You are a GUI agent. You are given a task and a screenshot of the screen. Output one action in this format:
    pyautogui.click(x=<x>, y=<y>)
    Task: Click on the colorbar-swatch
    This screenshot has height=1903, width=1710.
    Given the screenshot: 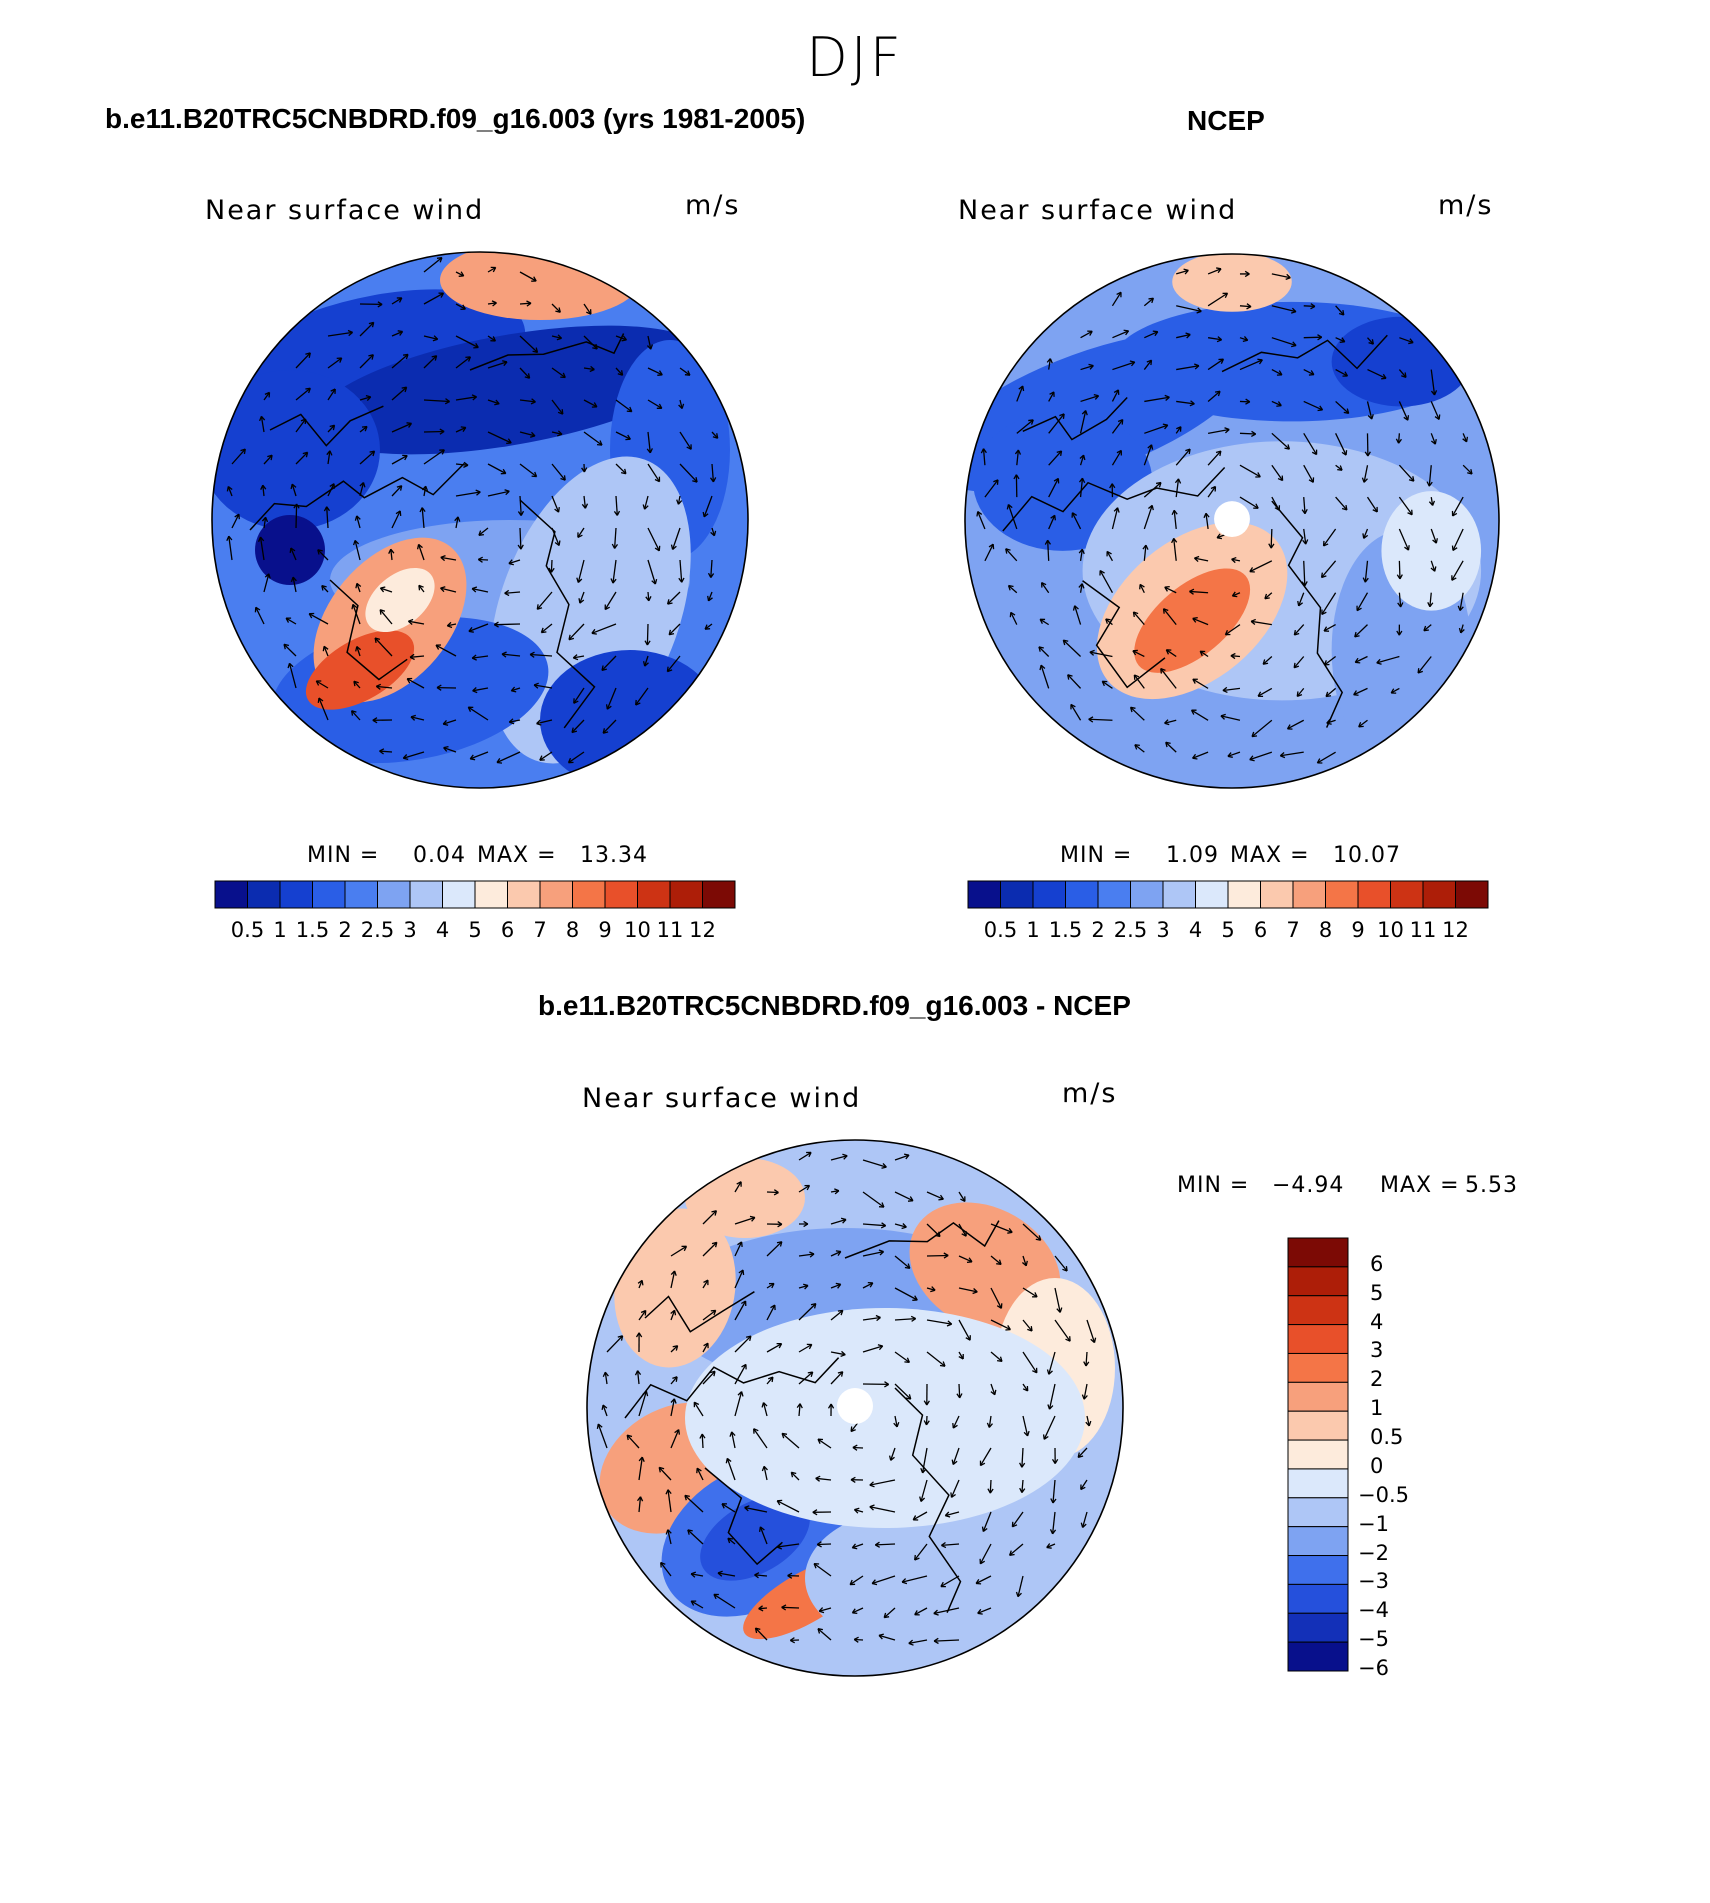 What is the action you would take?
    pyautogui.click(x=1277, y=894)
    